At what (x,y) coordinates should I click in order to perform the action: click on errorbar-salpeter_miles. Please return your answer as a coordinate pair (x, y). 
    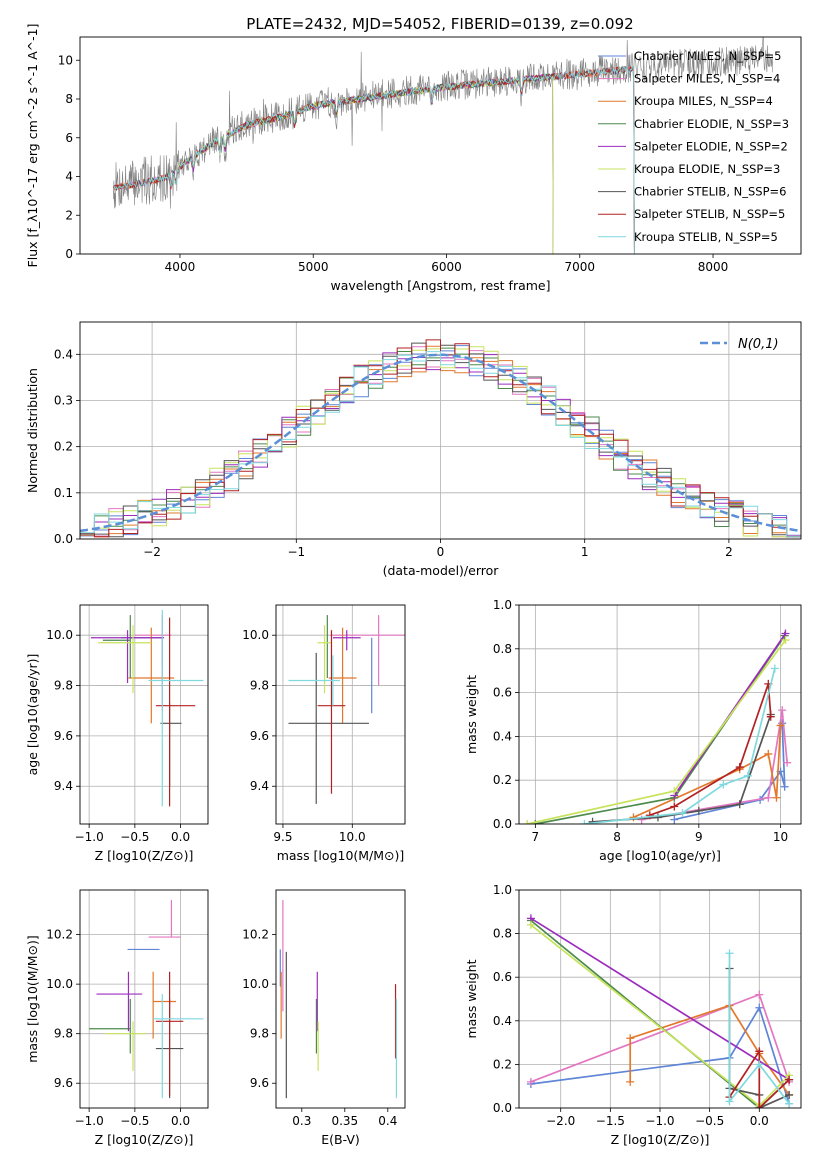
    Looking at the image, I should click on (164, 918).